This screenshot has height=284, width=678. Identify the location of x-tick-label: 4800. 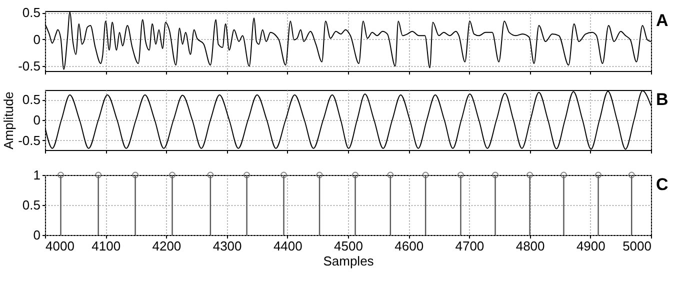
(530, 246).